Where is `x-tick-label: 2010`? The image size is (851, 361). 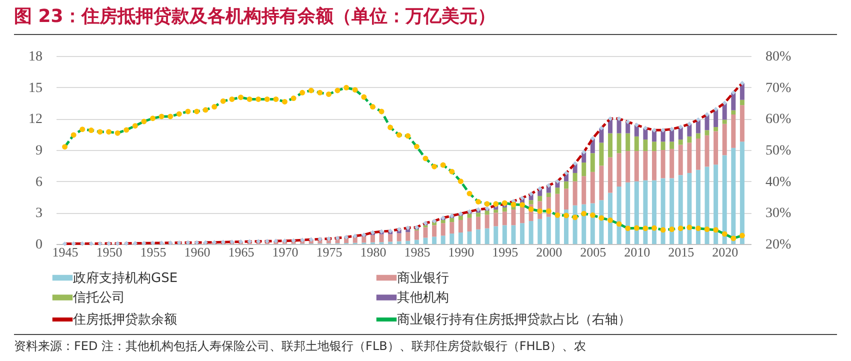 x-tick-label: 2010 is located at coordinates (637, 252).